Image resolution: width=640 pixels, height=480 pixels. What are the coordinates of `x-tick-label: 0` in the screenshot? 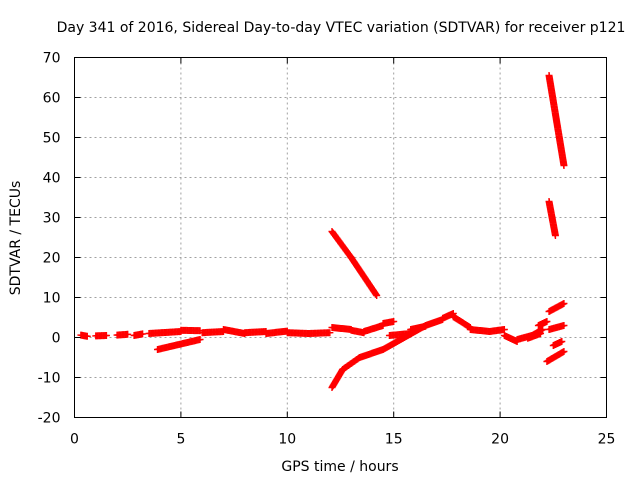 It's located at (74, 440).